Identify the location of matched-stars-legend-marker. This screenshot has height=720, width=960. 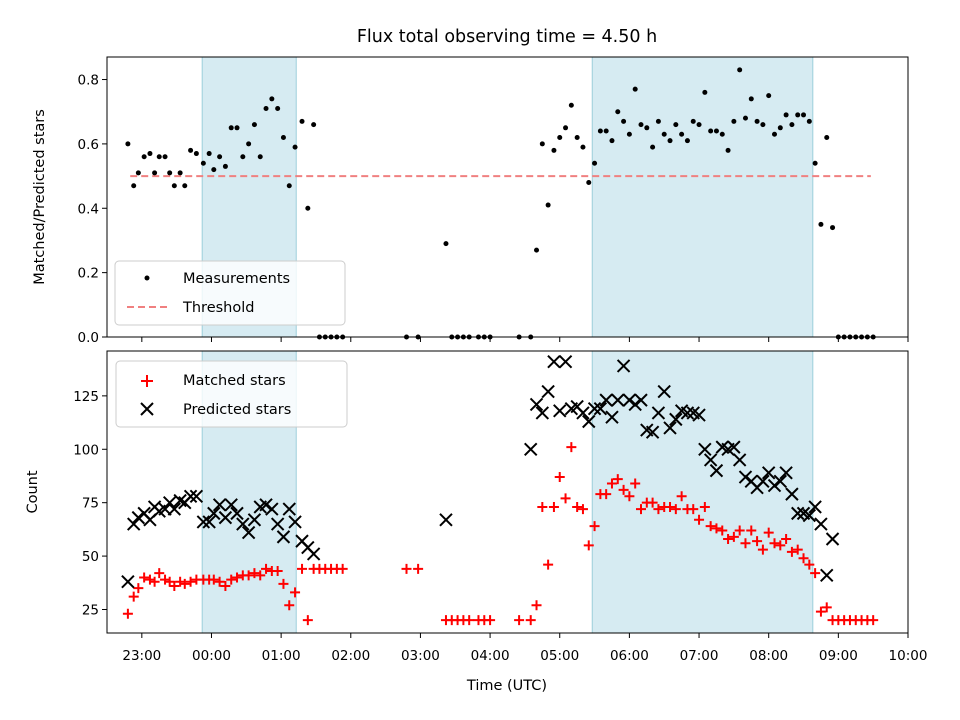
(147, 381).